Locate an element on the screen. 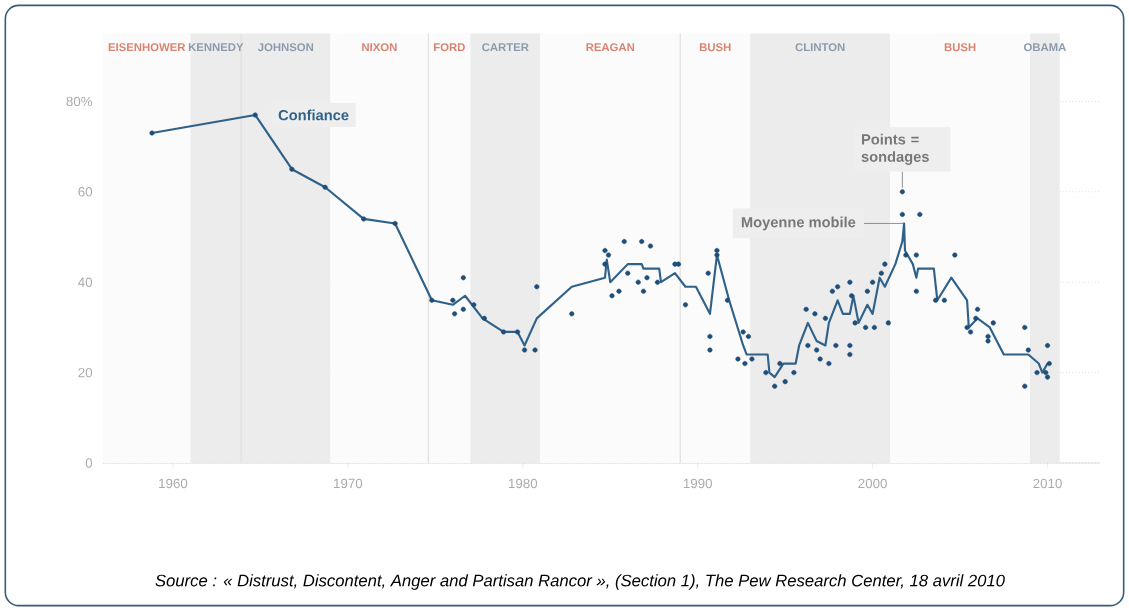 The image size is (1129, 611). x-tick-label: 2000 is located at coordinates (872, 483).